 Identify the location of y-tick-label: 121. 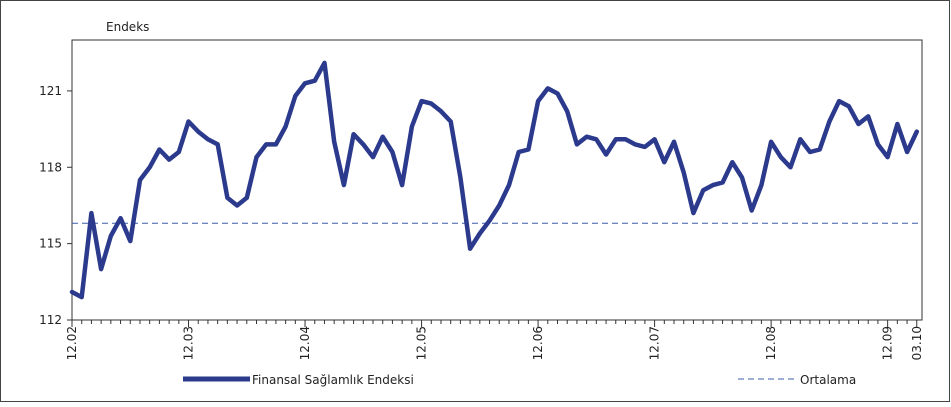
(50, 91).